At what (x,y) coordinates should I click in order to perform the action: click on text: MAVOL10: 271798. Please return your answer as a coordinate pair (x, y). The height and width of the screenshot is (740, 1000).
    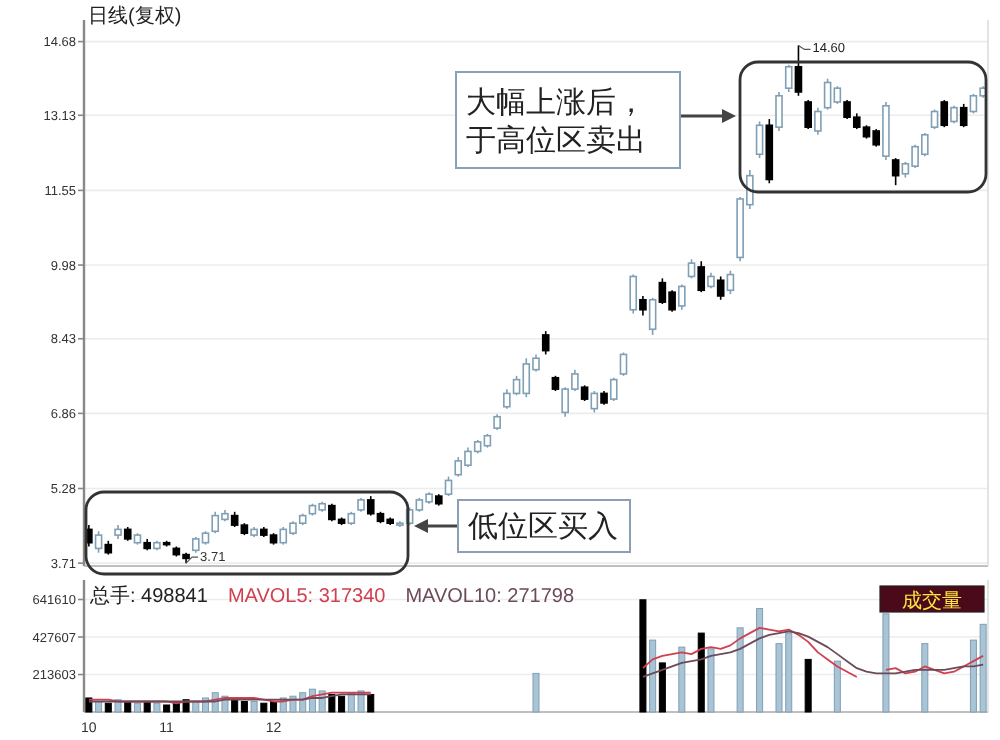
    Looking at the image, I should click on (490, 597).